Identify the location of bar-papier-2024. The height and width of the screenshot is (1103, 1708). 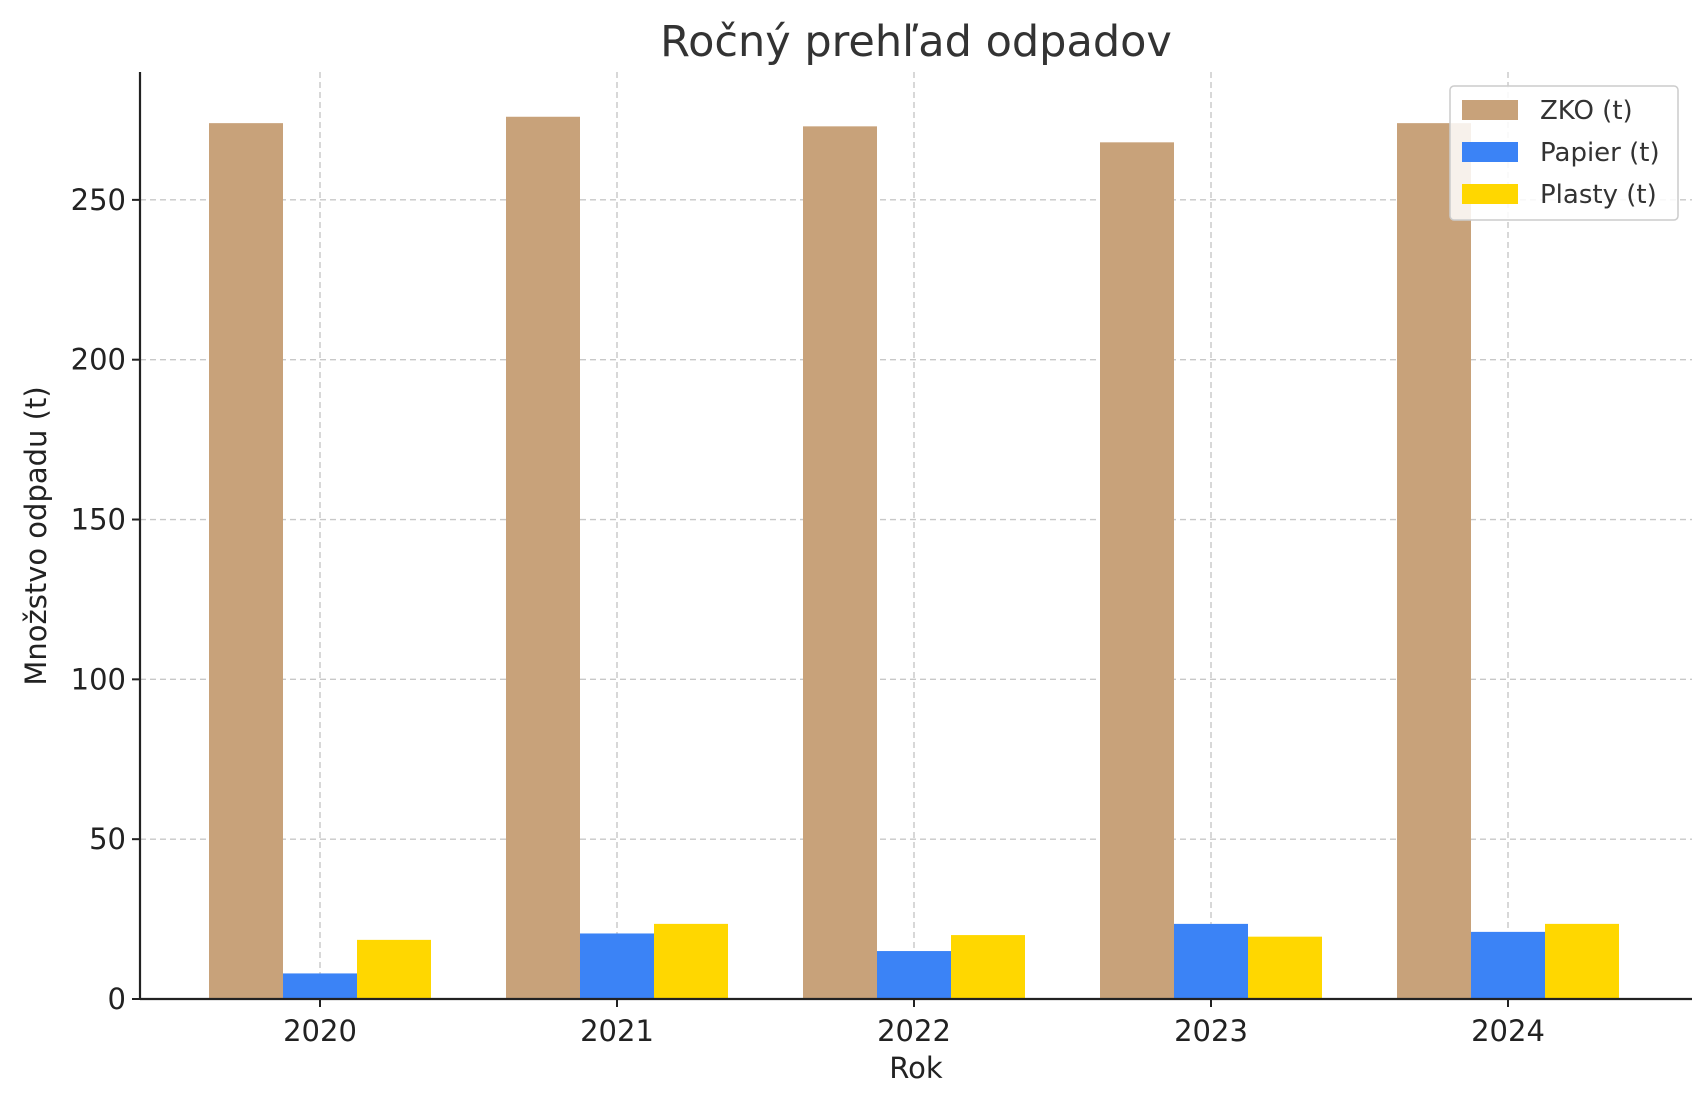
(1508, 965).